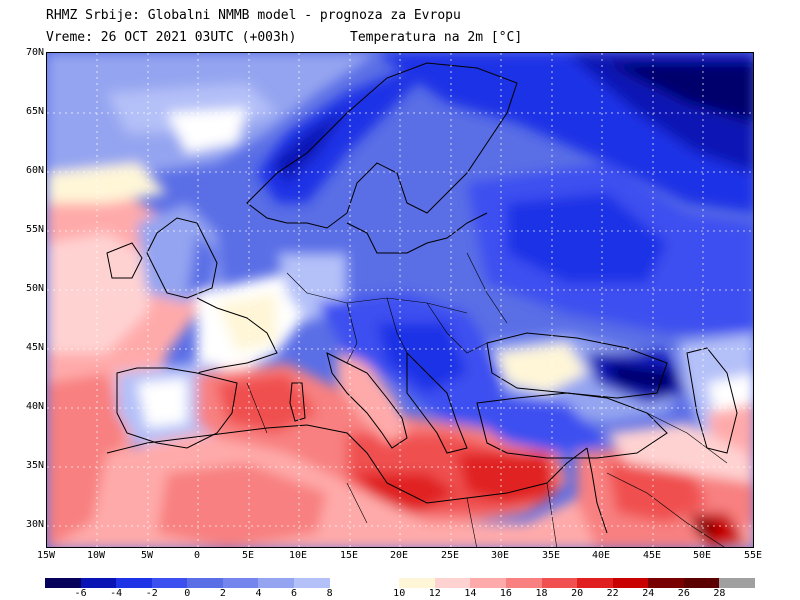 This screenshot has height=600, width=800. I want to click on lat-label: 30N, so click(34, 524).